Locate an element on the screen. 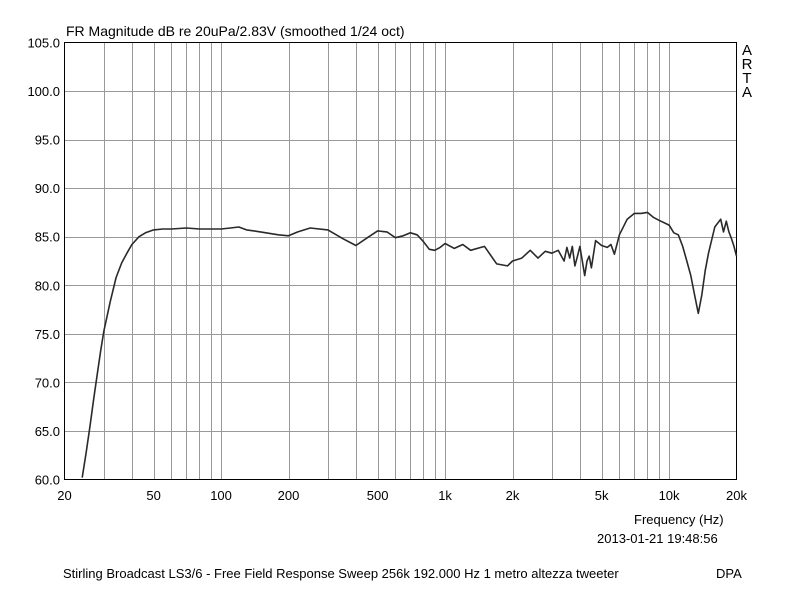 This screenshot has height=597, width=786. x-tick-label: 1k is located at coordinates (445, 495).